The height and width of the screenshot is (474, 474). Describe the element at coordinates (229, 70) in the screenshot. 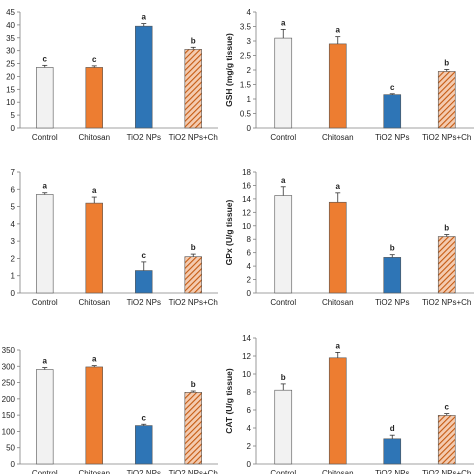

I see `y-axis-title: GSH (mg/g tissue)` at that location.